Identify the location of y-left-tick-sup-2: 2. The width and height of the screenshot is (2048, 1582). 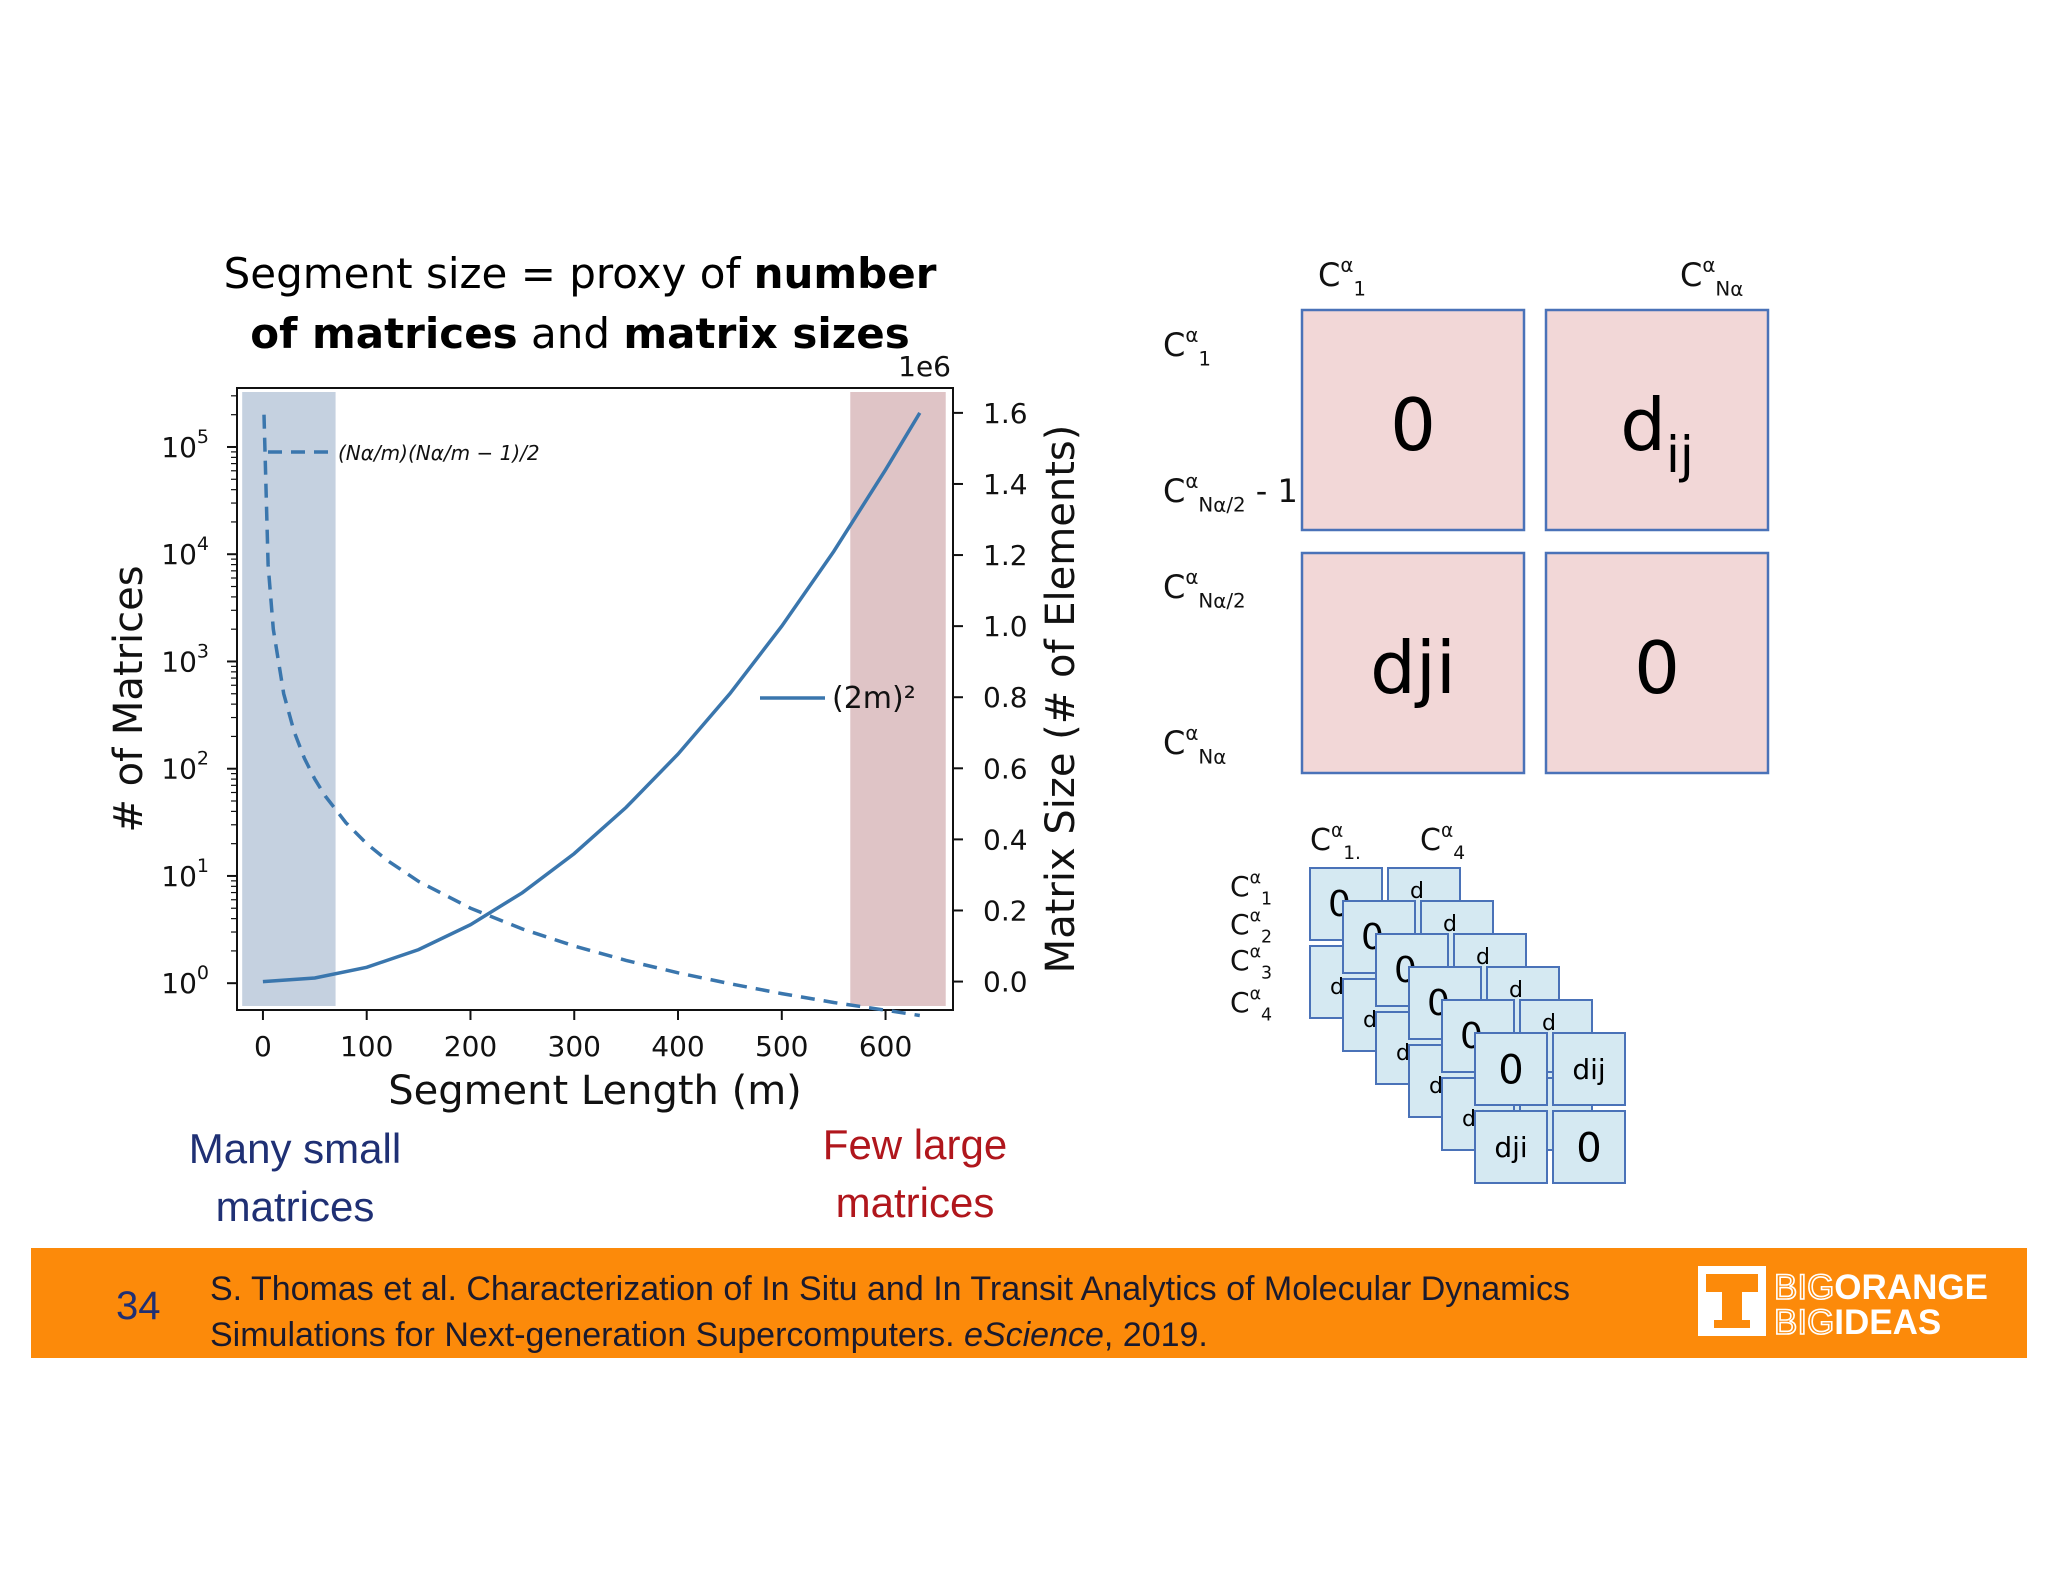
(203, 759).